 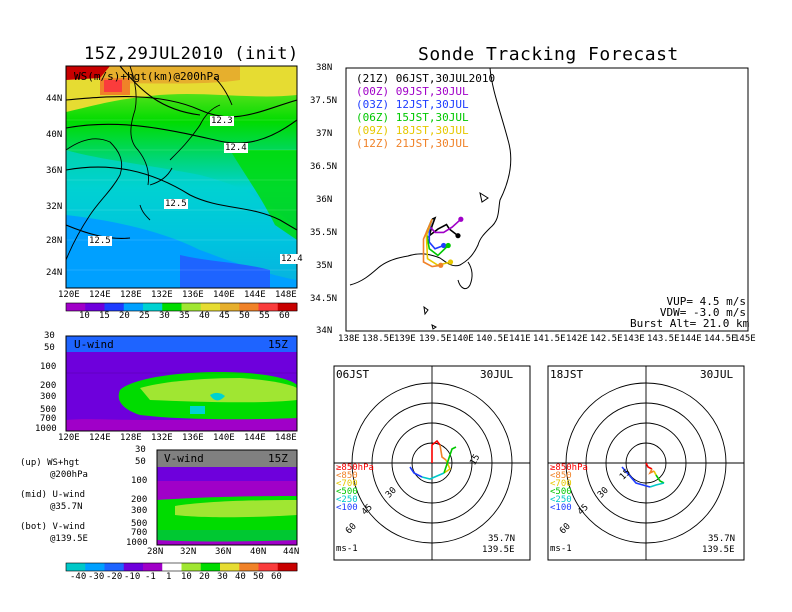 What do you see at coordinates (606, 339) in the screenshot?
I see `tick-label: 142.5E` at bounding box center [606, 339].